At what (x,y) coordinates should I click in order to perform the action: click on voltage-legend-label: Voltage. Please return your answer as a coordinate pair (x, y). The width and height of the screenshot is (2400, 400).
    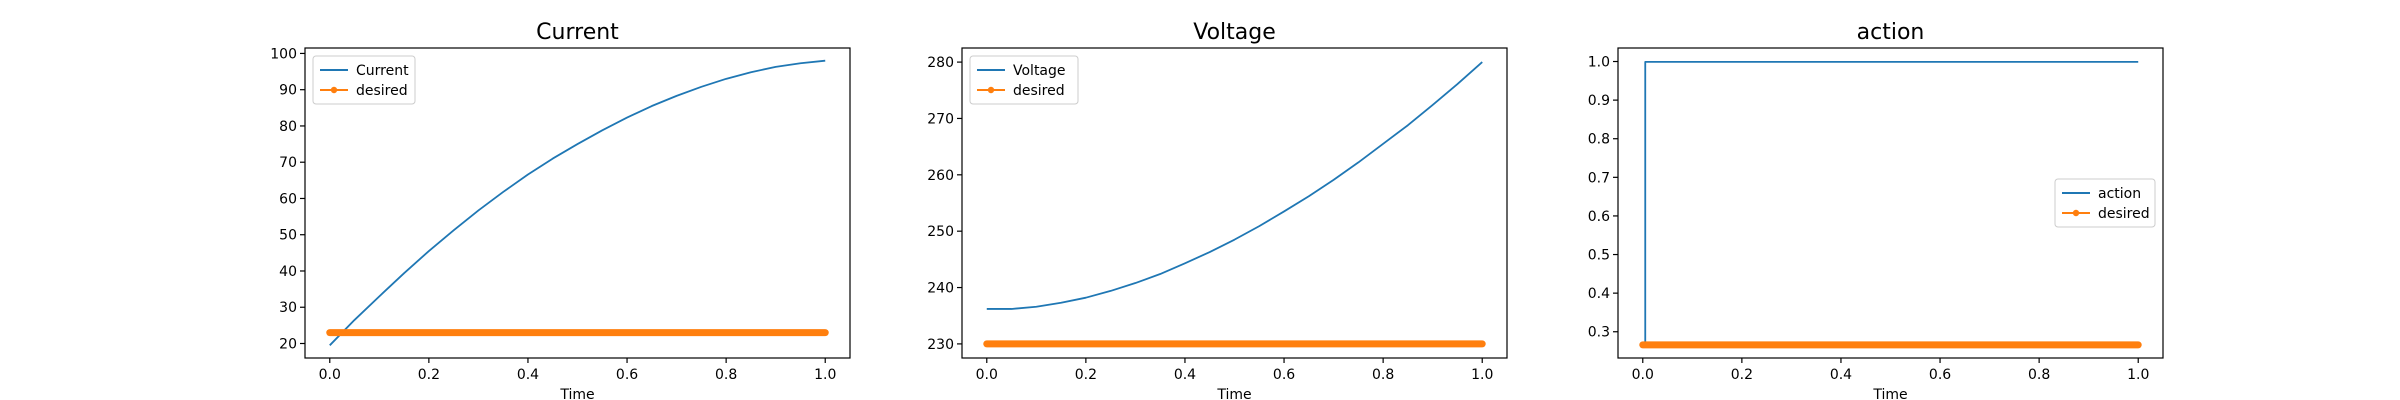
    Looking at the image, I should click on (1039, 71).